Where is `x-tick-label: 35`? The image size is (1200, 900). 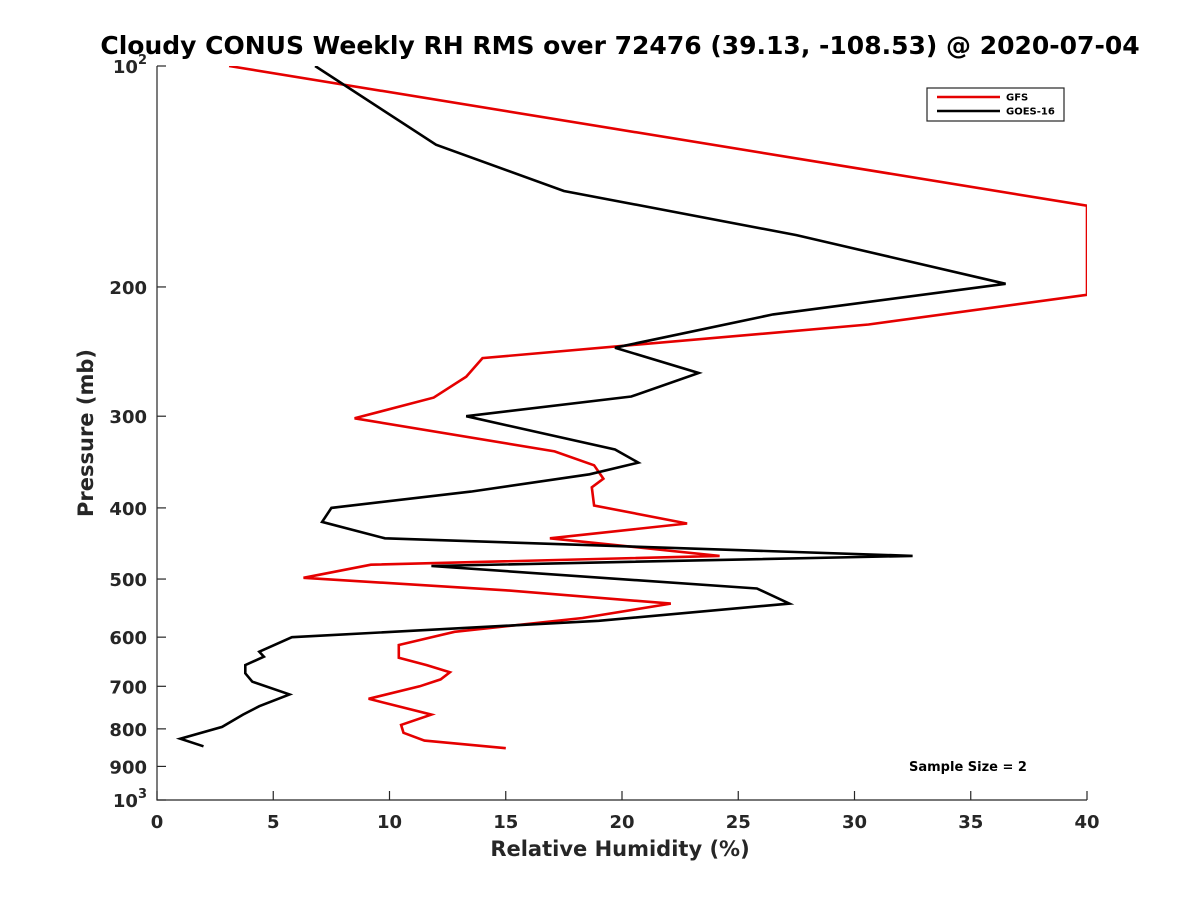
x-tick-label: 35 is located at coordinates (970, 822).